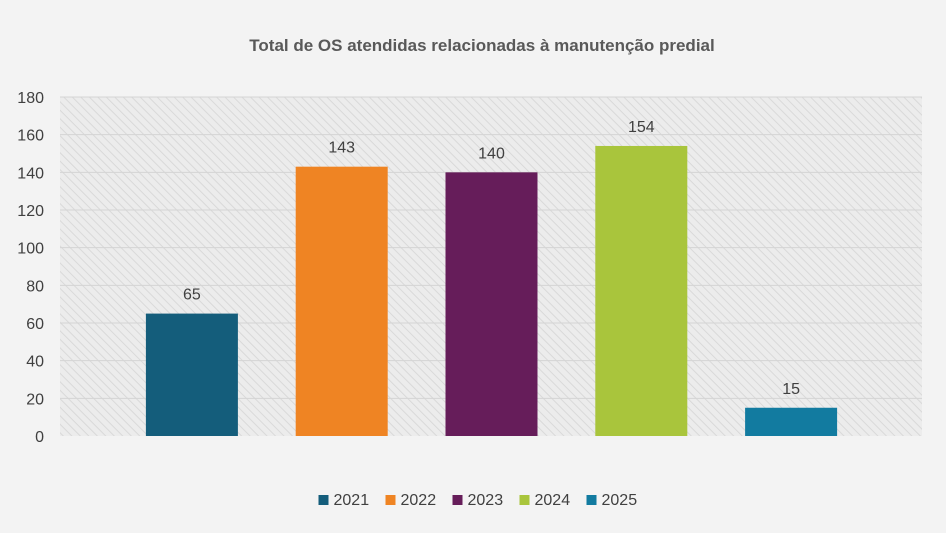  What do you see at coordinates (486, 500) in the screenshot?
I see `legend-label-2023: 2023` at bounding box center [486, 500].